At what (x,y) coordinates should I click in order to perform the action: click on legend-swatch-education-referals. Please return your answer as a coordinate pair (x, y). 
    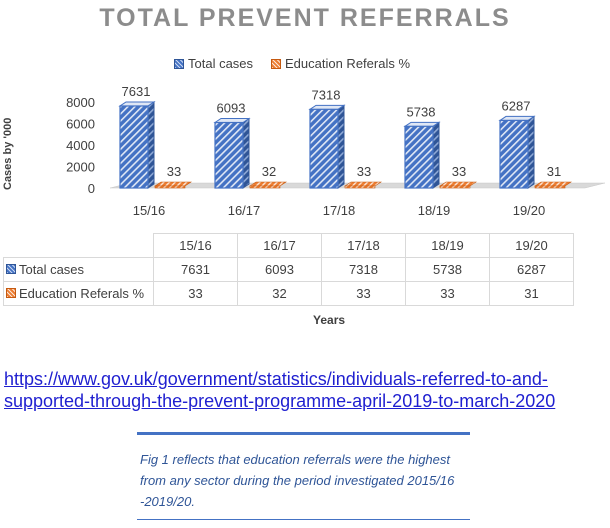
    Looking at the image, I should click on (276, 63).